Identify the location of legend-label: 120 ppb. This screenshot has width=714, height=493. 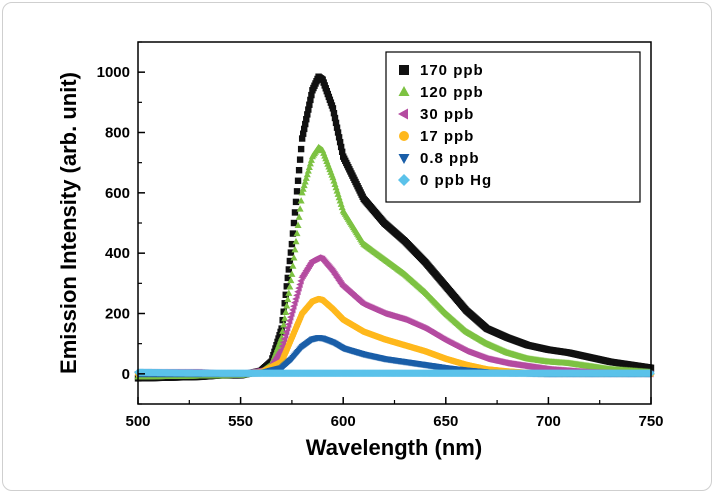
(452, 92).